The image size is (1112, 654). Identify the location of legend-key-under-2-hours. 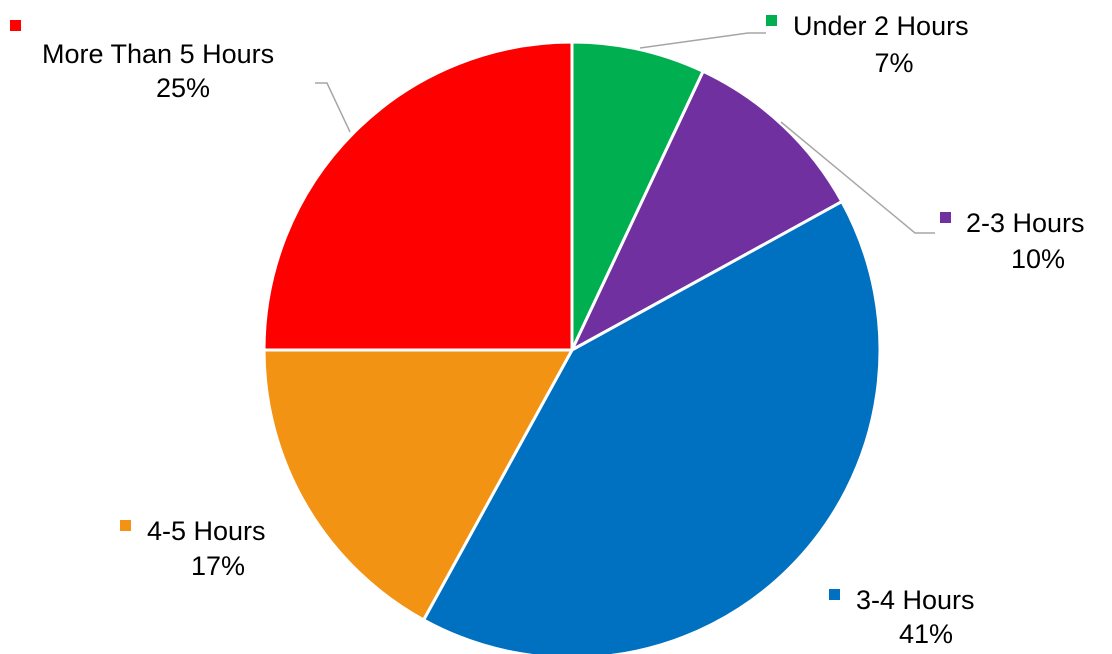
(771, 20).